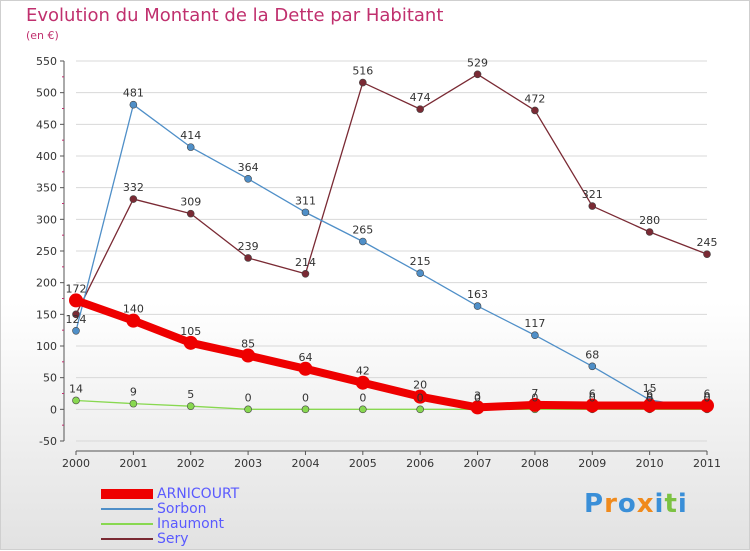 This screenshot has height=551, width=750. Describe the element at coordinates (46, 314) in the screenshot. I see `y-tick-label: 150` at that location.